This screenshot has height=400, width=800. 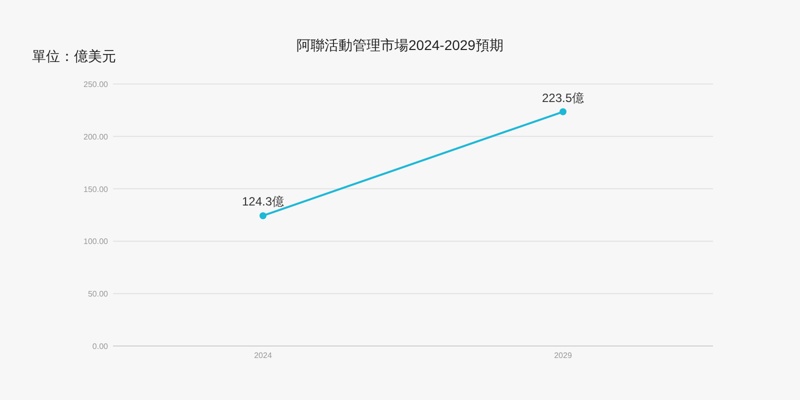 I want to click on data-label: 124.3億, so click(x=263, y=201).